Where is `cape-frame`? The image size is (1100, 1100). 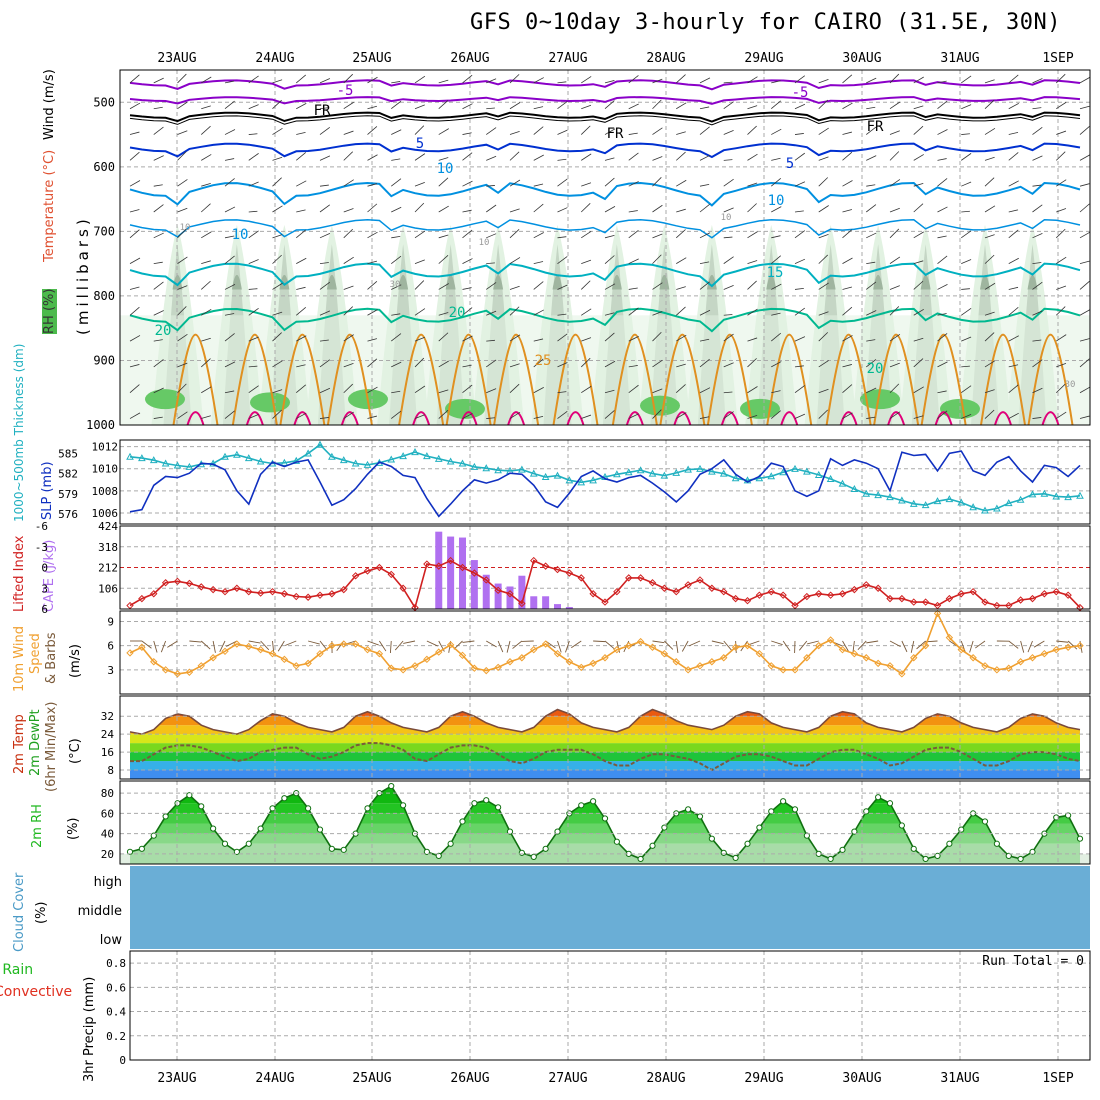
cape-frame is located at coordinates (605, 567).